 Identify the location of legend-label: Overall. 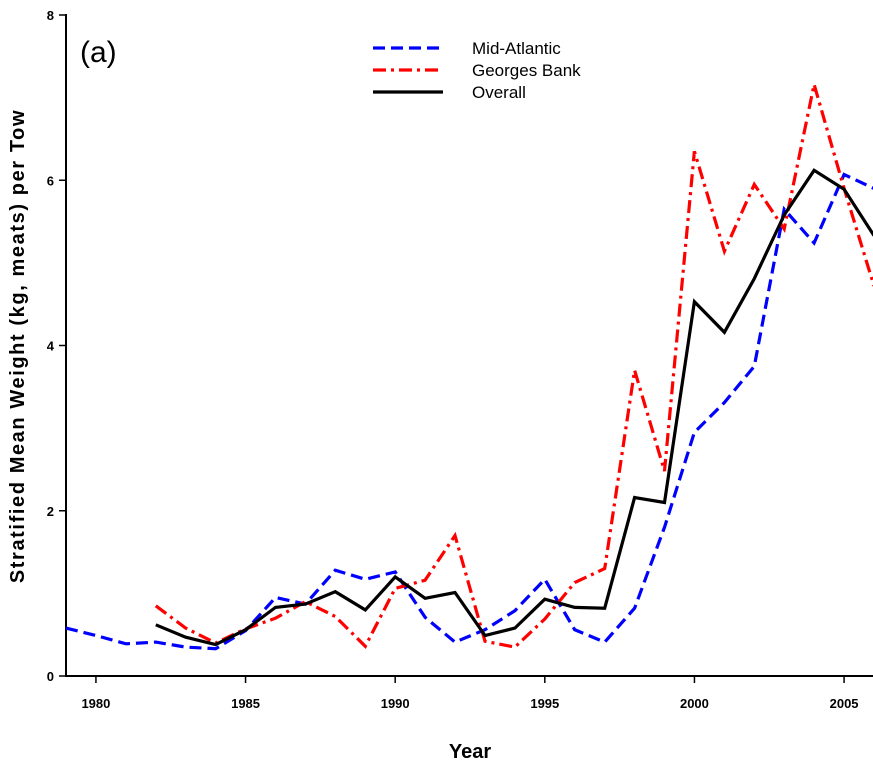
(499, 92).